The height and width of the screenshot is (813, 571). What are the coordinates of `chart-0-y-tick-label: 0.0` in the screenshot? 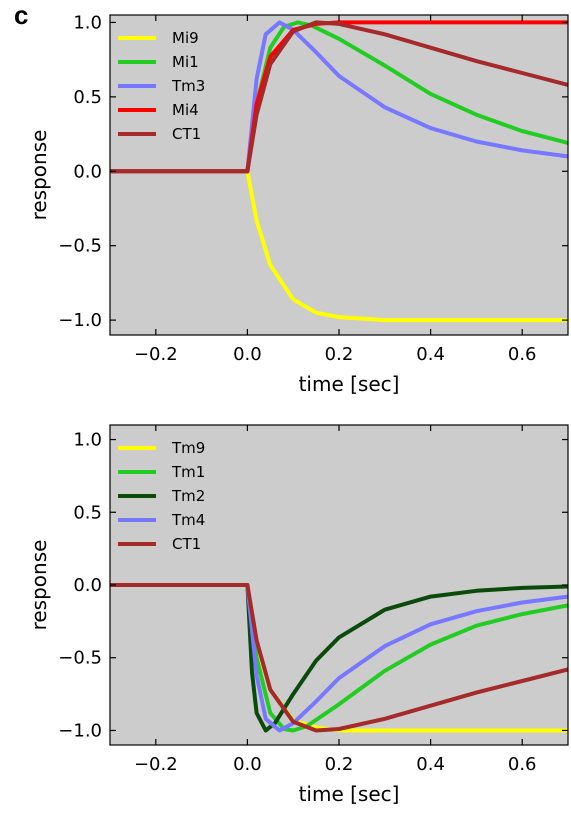 It's located at (87, 171).